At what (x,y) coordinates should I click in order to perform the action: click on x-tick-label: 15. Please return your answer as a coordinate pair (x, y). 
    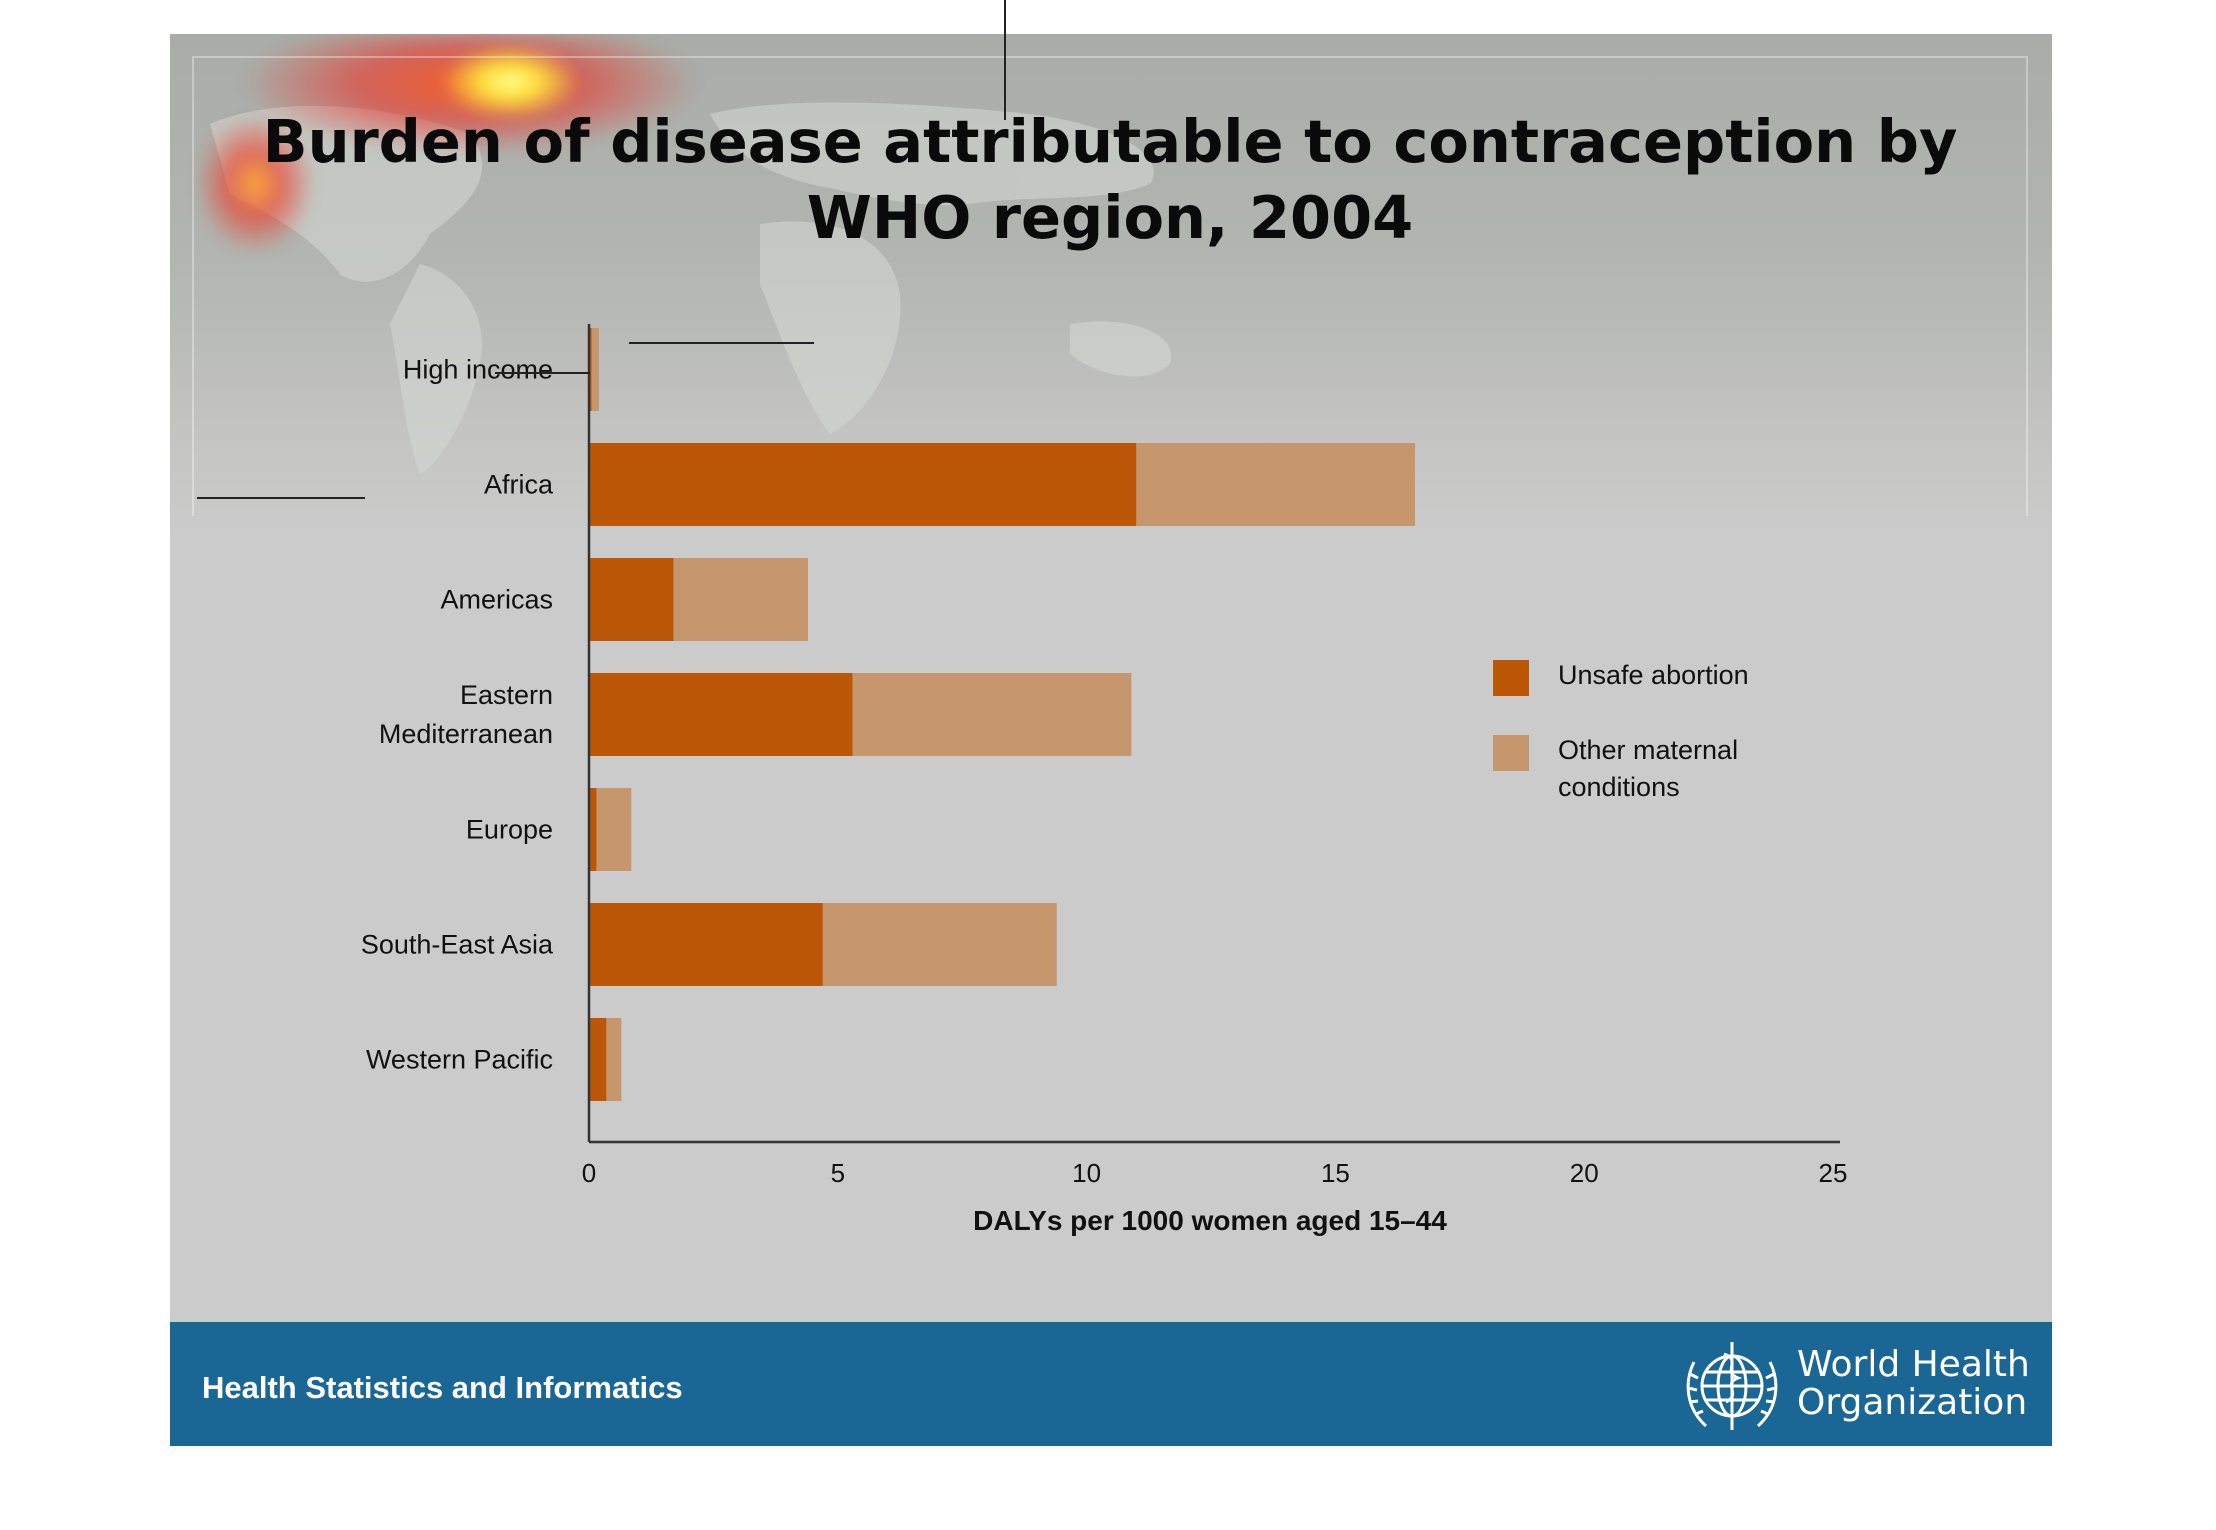
    Looking at the image, I should click on (1335, 1173).